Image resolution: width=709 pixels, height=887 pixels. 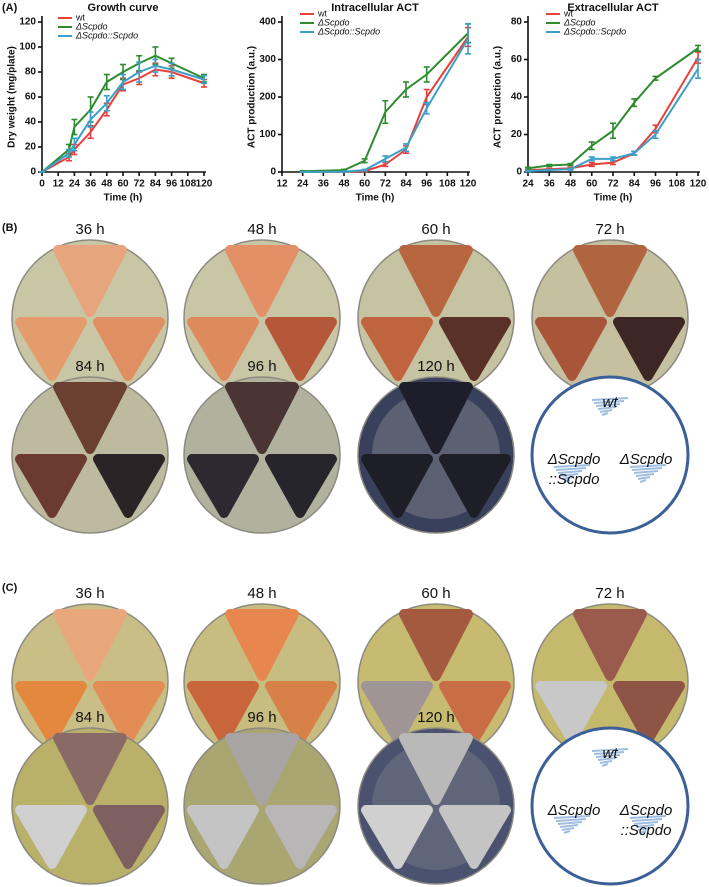 I want to click on x-tick-label: 72, so click(x=386, y=184).